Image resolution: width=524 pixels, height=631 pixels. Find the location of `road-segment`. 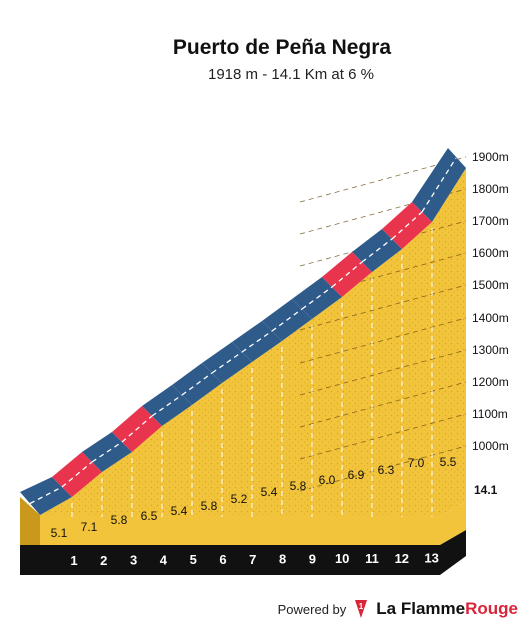

road-segment is located at coordinates (46, 496).